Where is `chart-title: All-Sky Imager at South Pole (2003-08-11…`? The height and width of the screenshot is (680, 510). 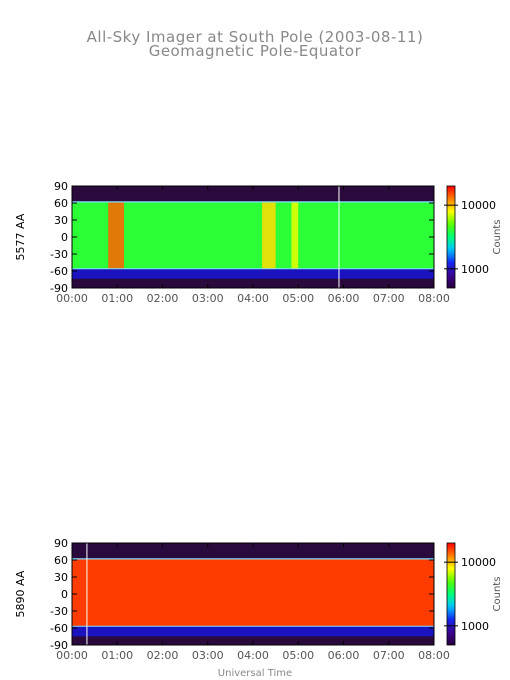 chart-title: All-Sky Imager at South Pole (2003-08-11… is located at coordinates (255, 37).